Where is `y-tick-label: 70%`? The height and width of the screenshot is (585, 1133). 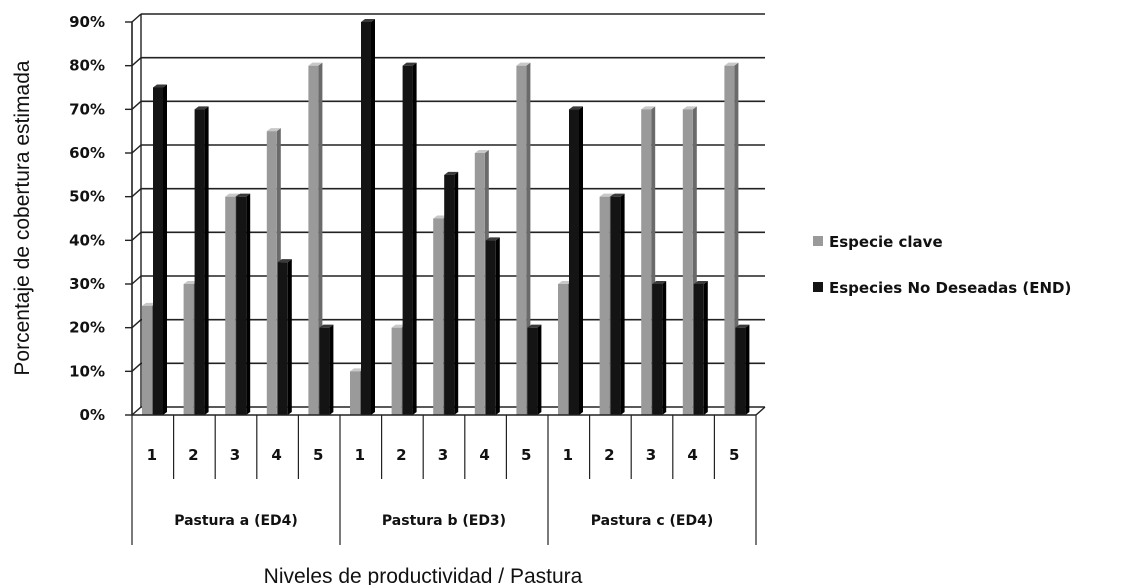 y-tick-label: 70% is located at coordinates (87, 109).